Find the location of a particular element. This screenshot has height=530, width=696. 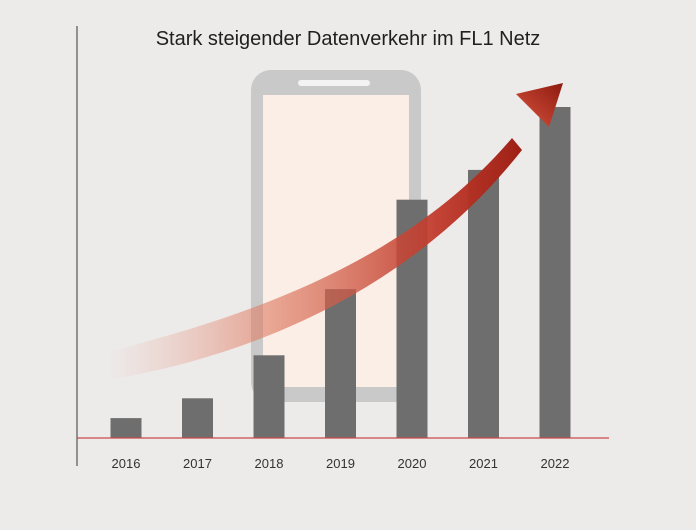

bar-2022 is located at coordinates (555, 272).